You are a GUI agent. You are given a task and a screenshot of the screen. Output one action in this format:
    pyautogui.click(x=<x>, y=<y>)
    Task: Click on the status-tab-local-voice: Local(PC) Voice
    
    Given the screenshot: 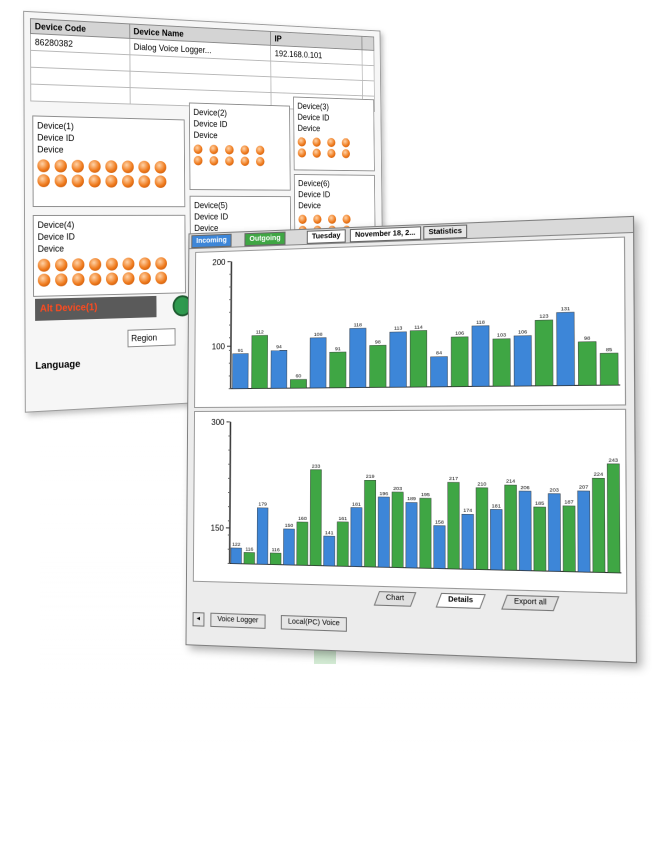 What is the action you would take?
    pyautogui.click(x=314, y=623)
    